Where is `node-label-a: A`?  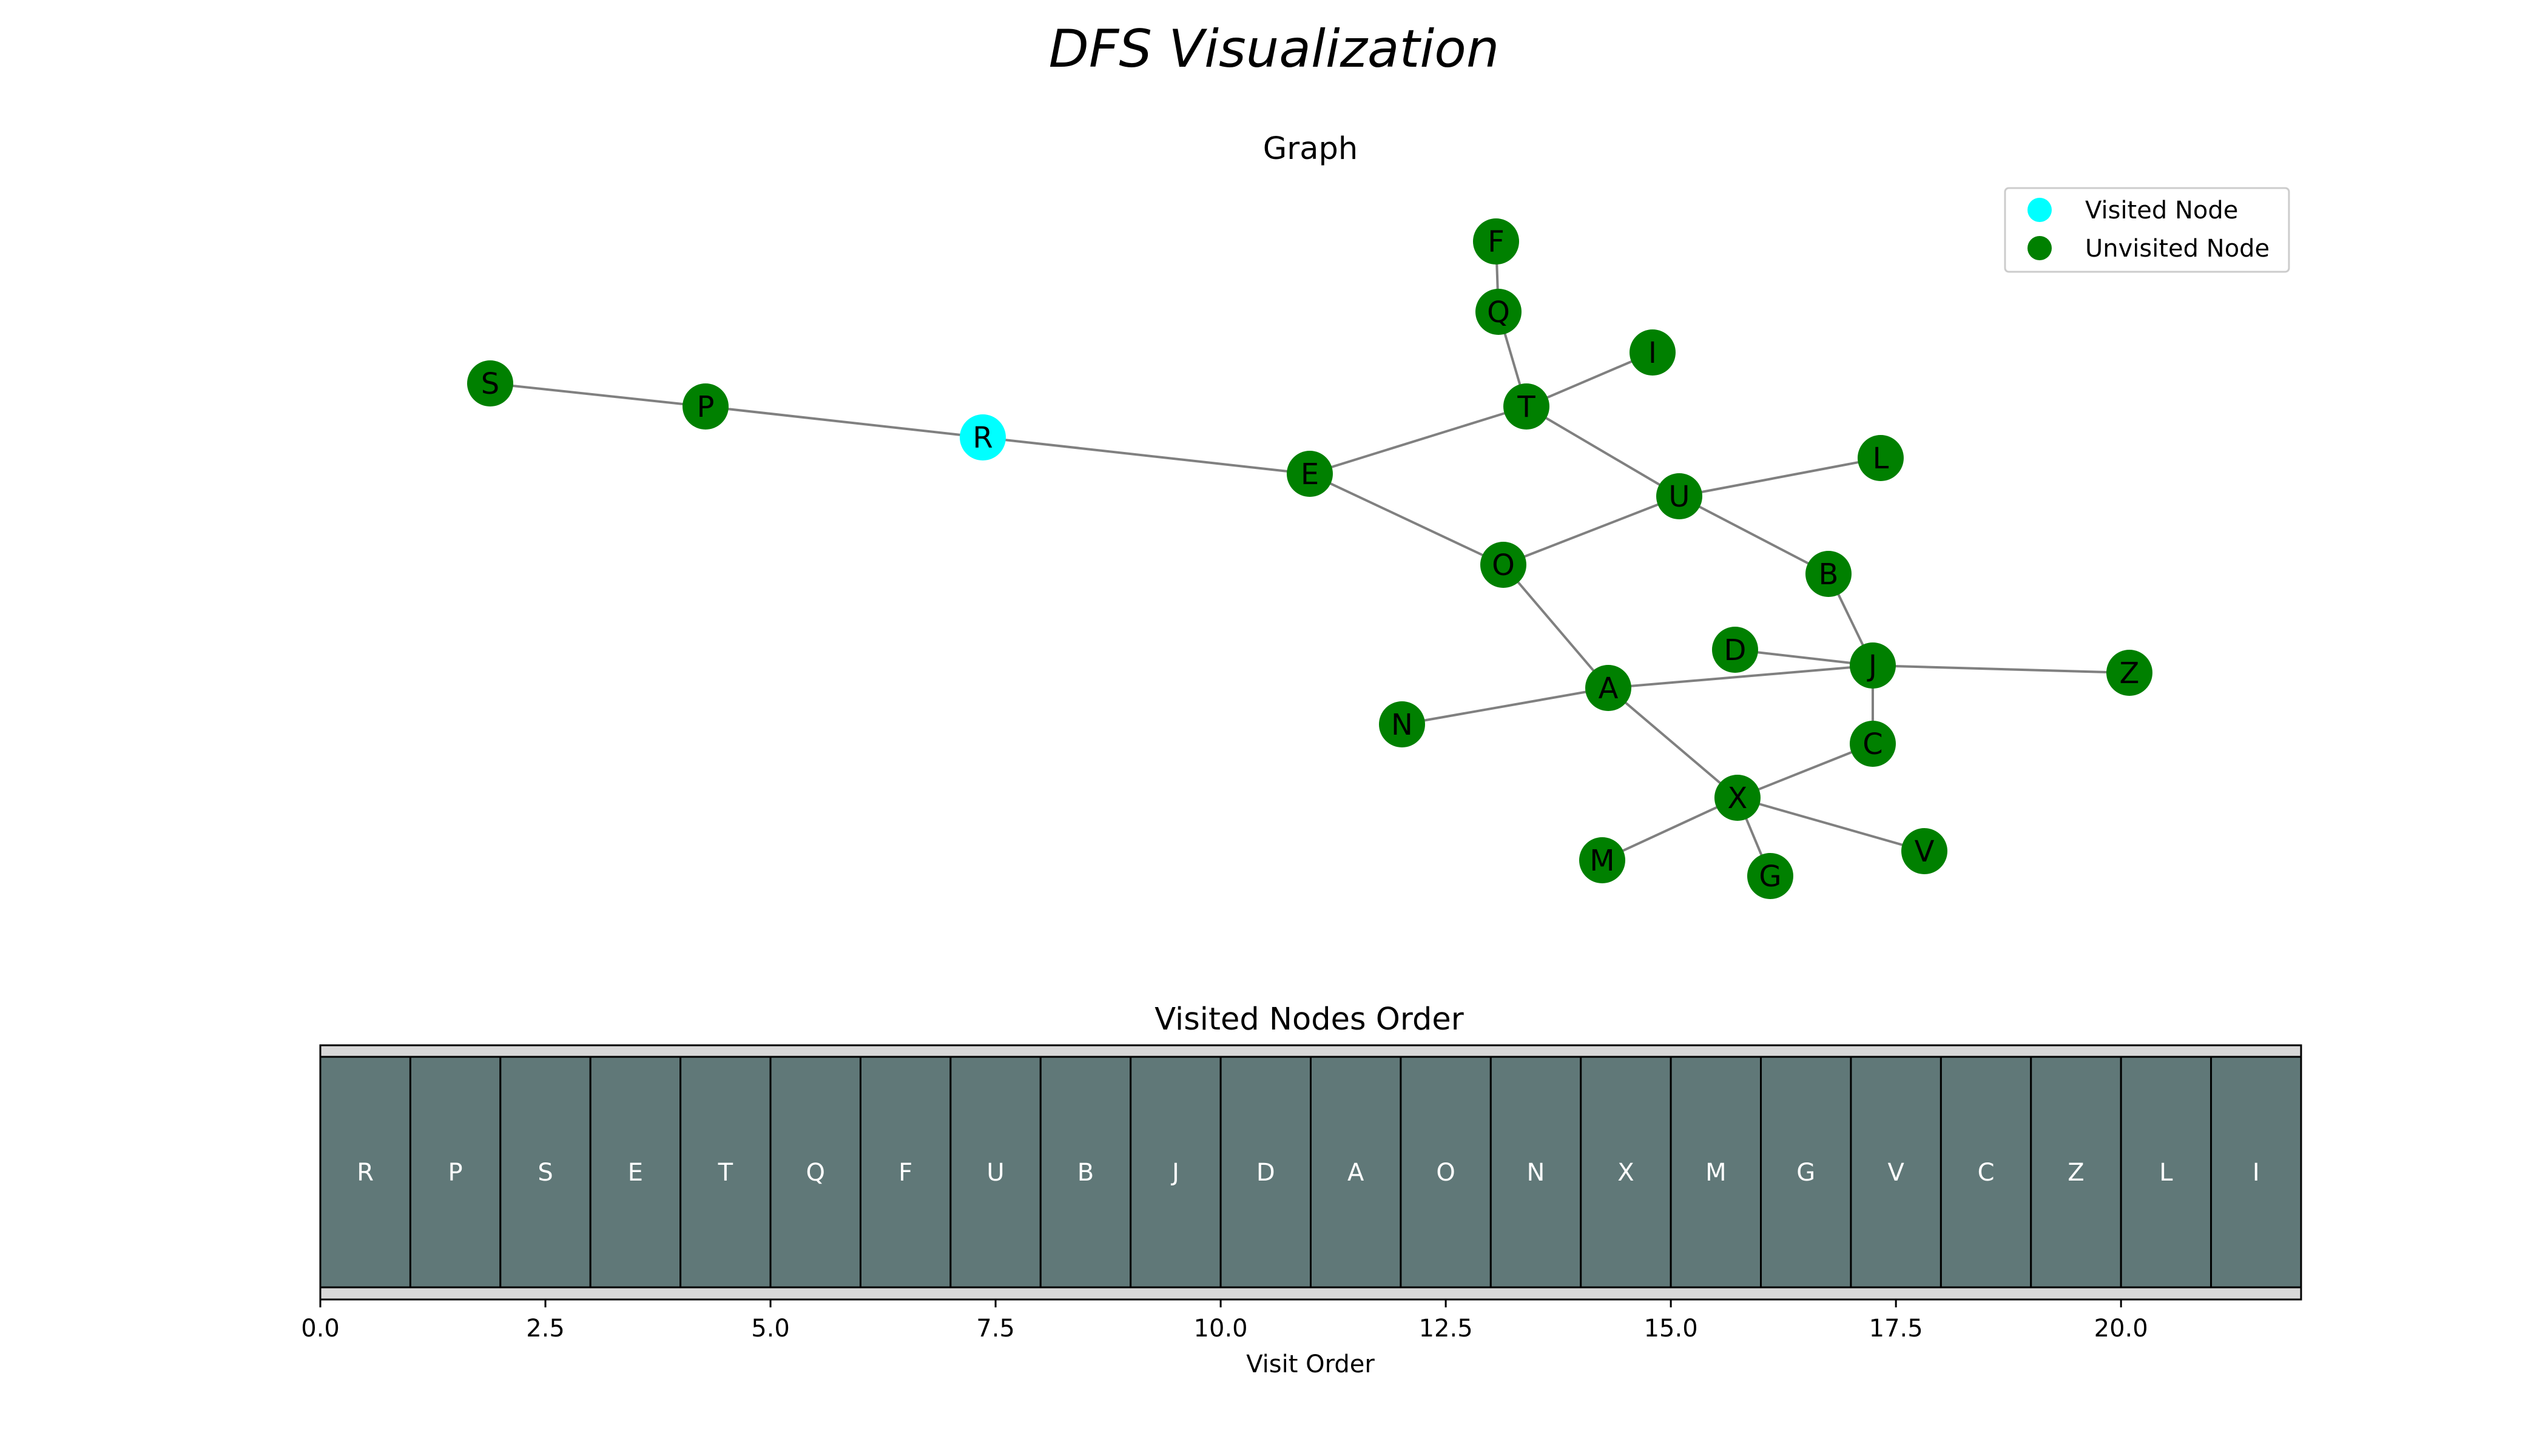
node-label-a: A is located at coordinates (1609, 689).